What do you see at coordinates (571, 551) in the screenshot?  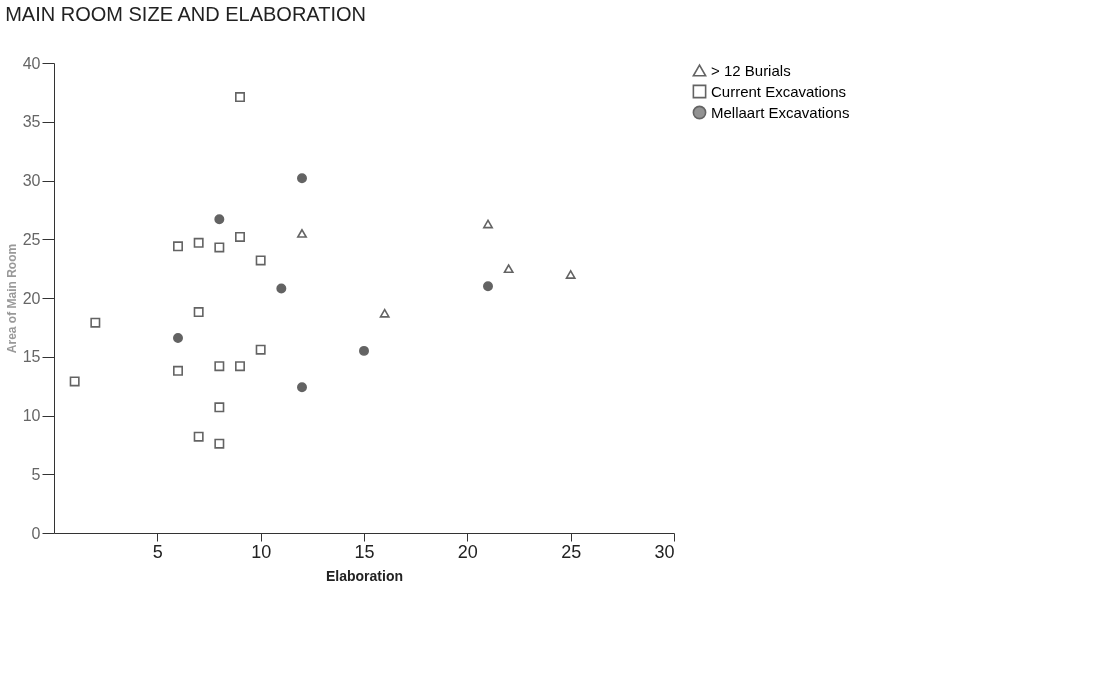 I see `x-tick-label: 25` at bounding box center [571, 551].